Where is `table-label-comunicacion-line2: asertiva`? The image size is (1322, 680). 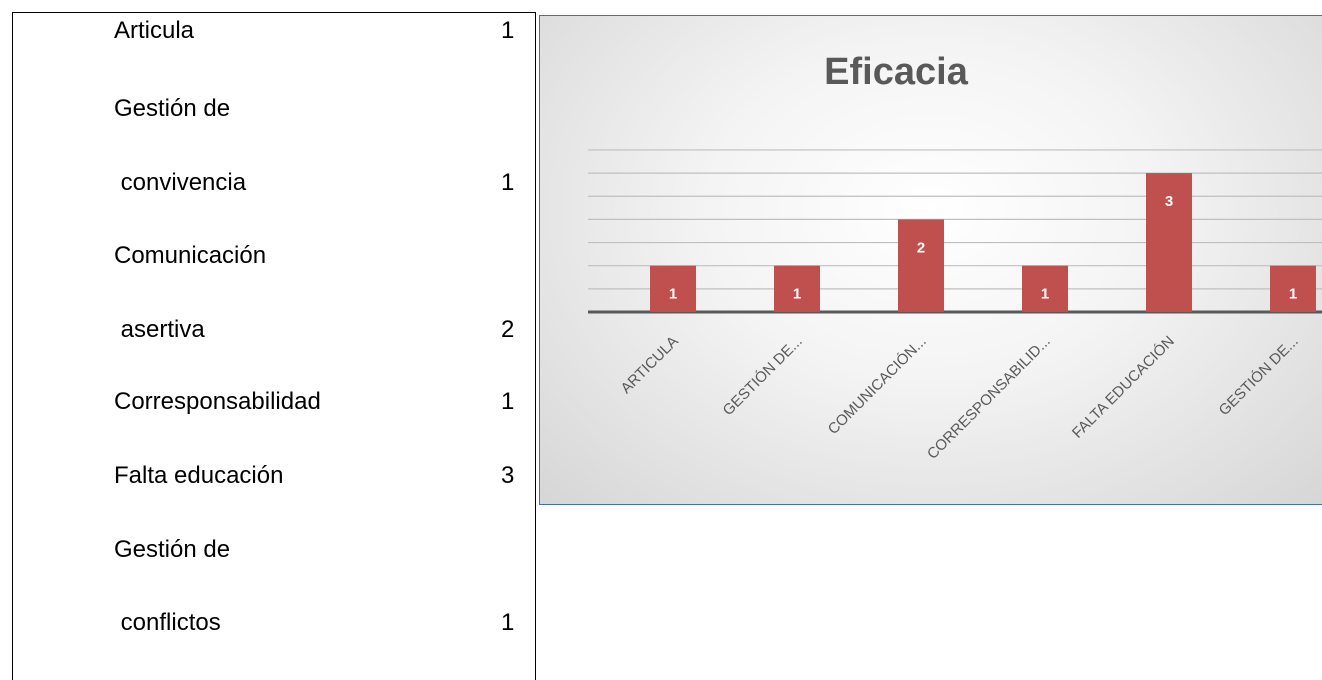 table-label-comunicacion-line2: asertiva is located at coordinates (159, 329).